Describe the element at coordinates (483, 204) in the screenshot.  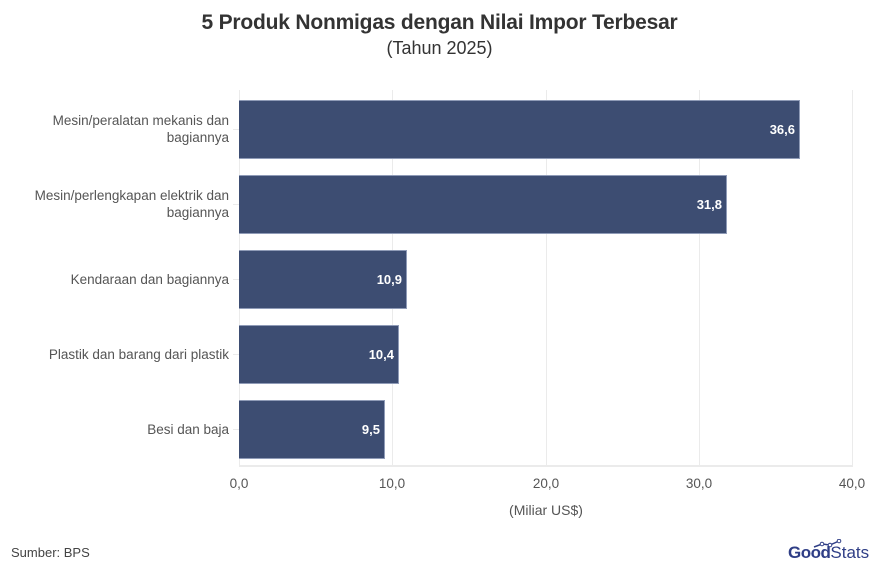
I see `bar-mesin-perlengkapan: 31,8` at that location.